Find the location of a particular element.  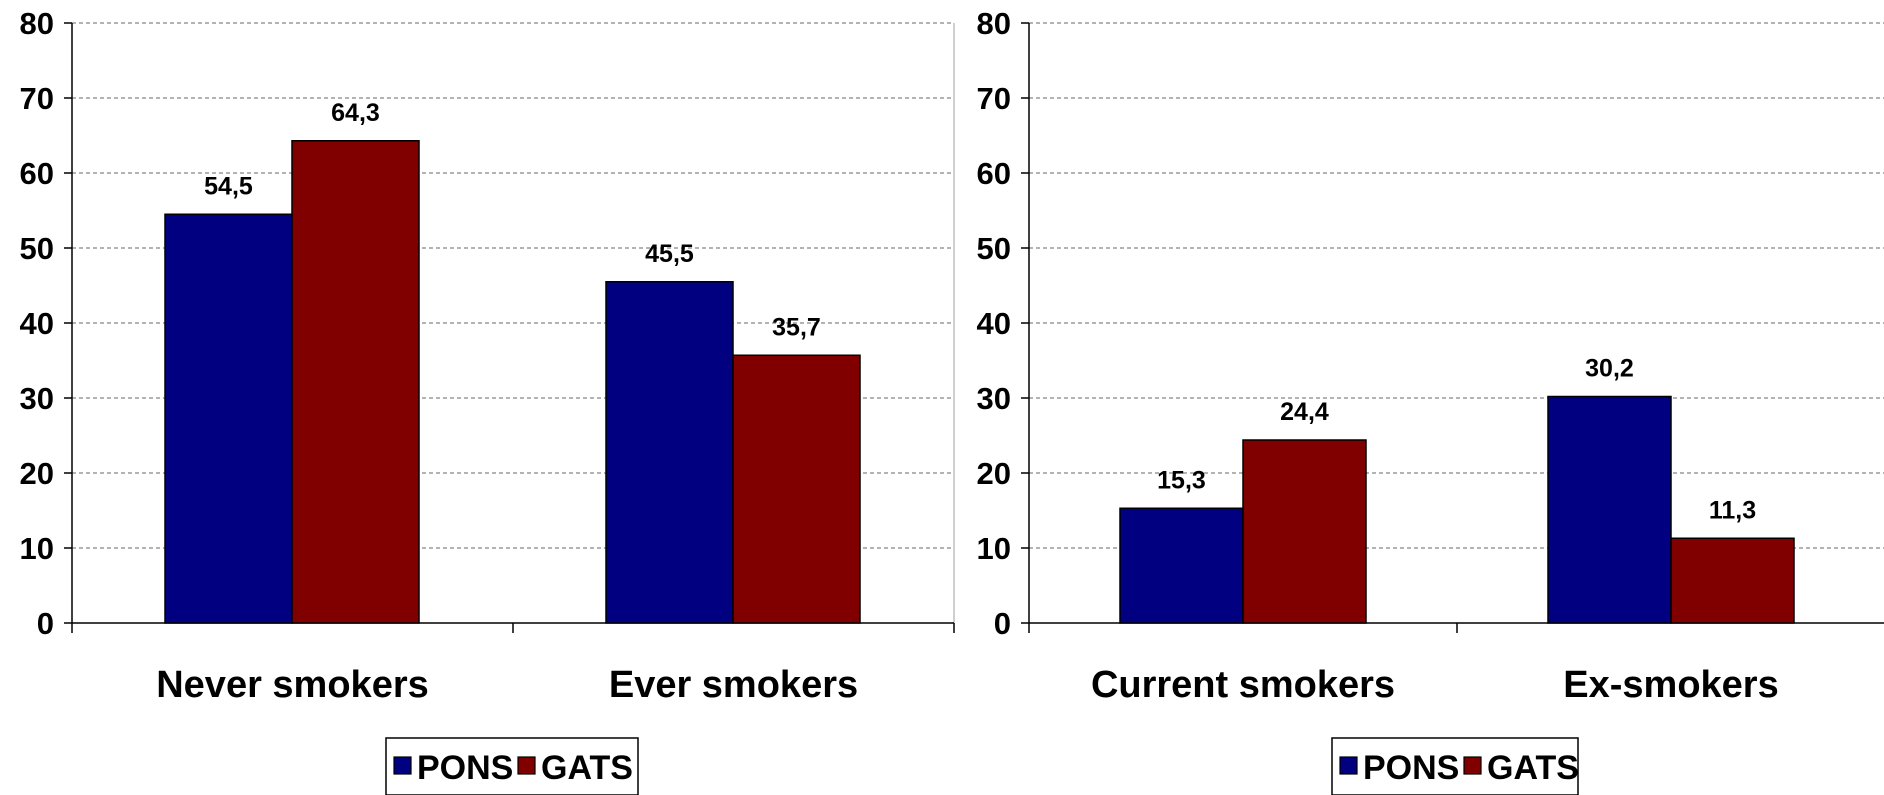

data-label: 15,3 is located at coordinates (1181, 480).